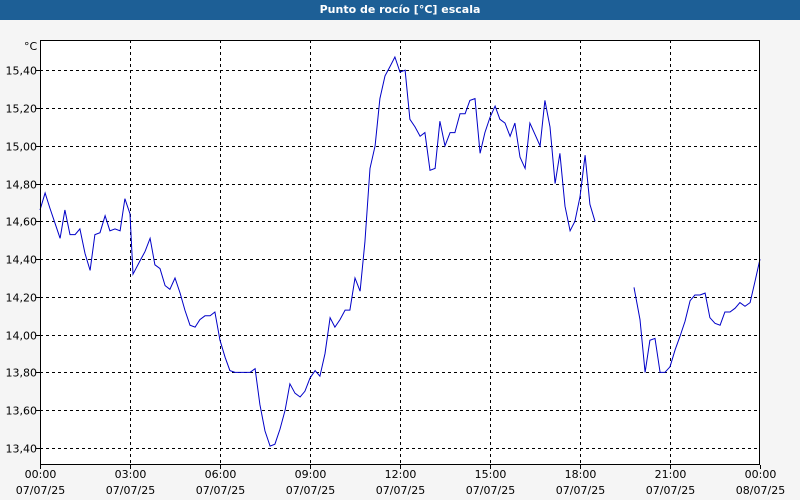 This screenshot has width=800, height=500. Describe the element at coordinates (22, 147) in the screenshot. I see `y-tick-label: 15,00` at that location.